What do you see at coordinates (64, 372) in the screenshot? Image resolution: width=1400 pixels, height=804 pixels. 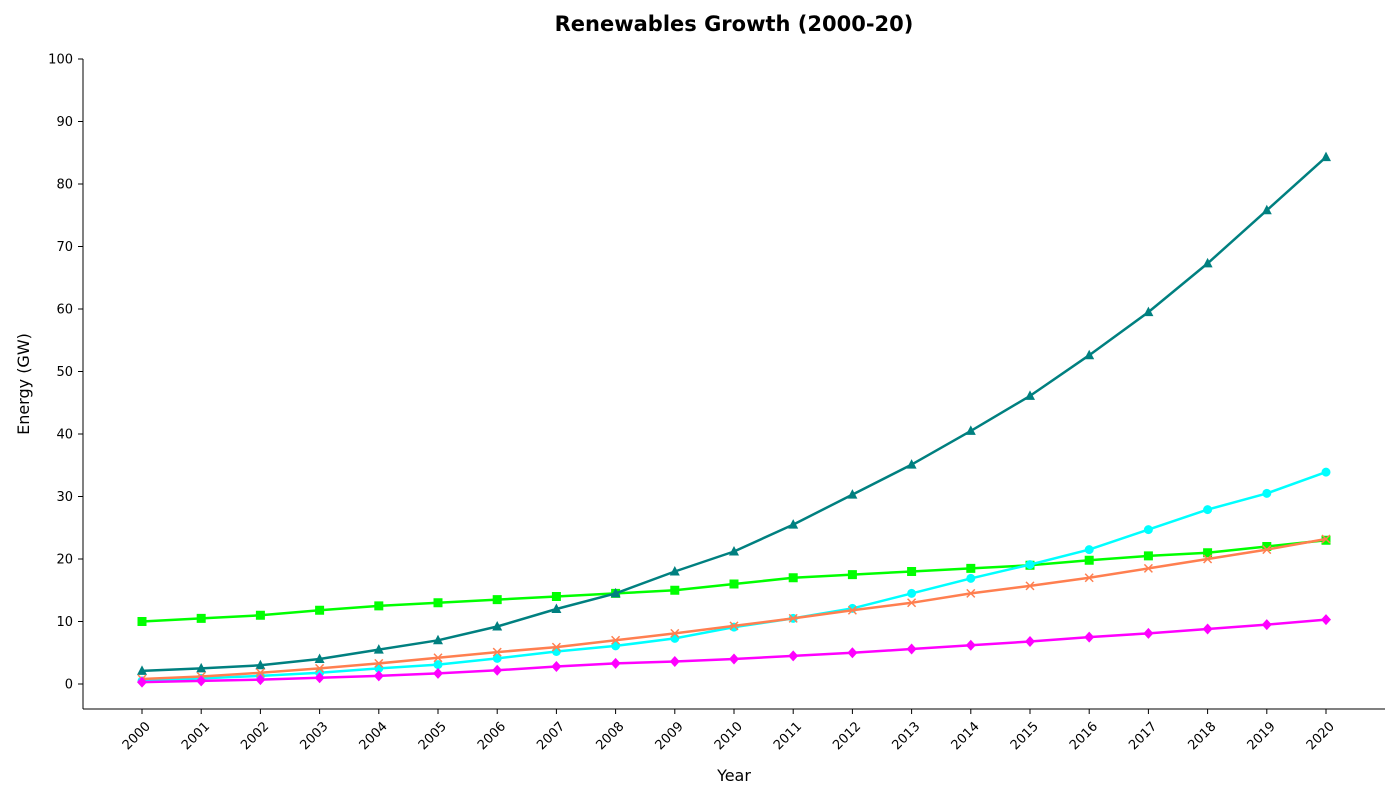 I see `y-tick-label: 50` at bounding box center [64, 372].